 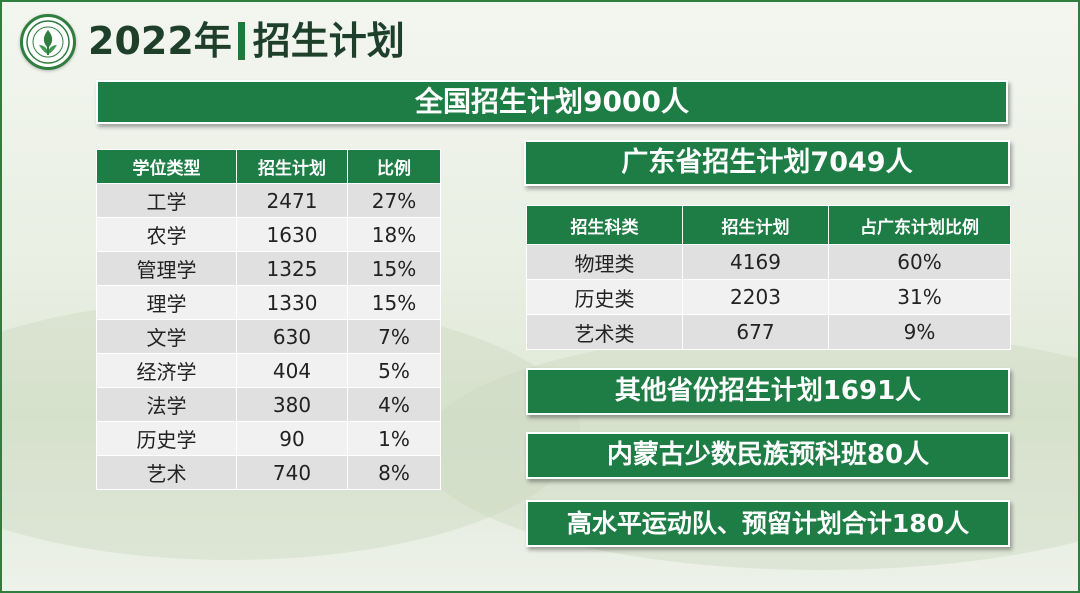 What do you see at coordinates (292, 302) in the screenshot?
I see `cell-plan: 1330` at bounding box center [292, 302].